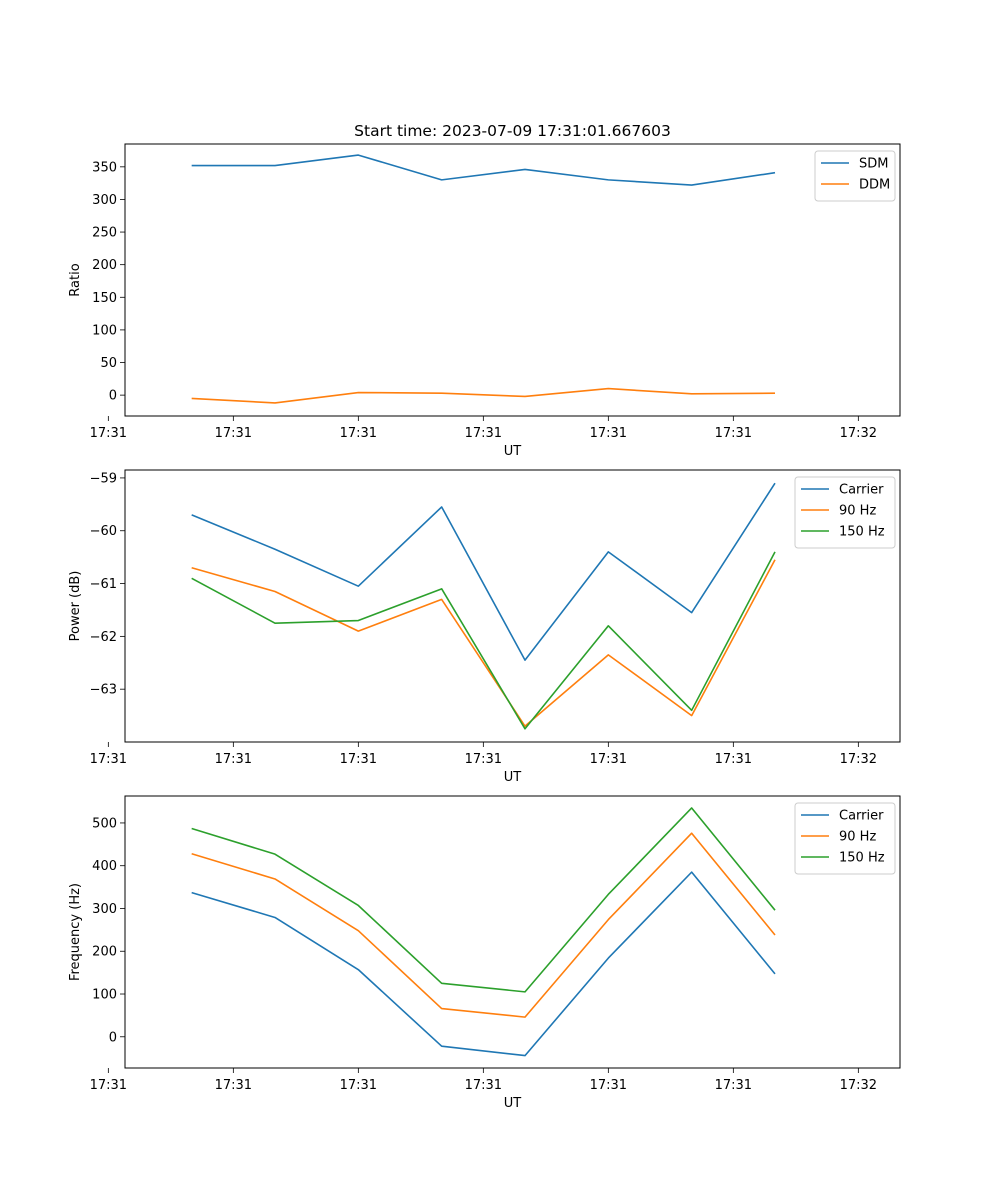 This screenshot has height=1200, width=1000. What do you see at coordinates (103, 531) in the screenshot?
I see `y-tick-label: −60` at bounding box center [103, 531].